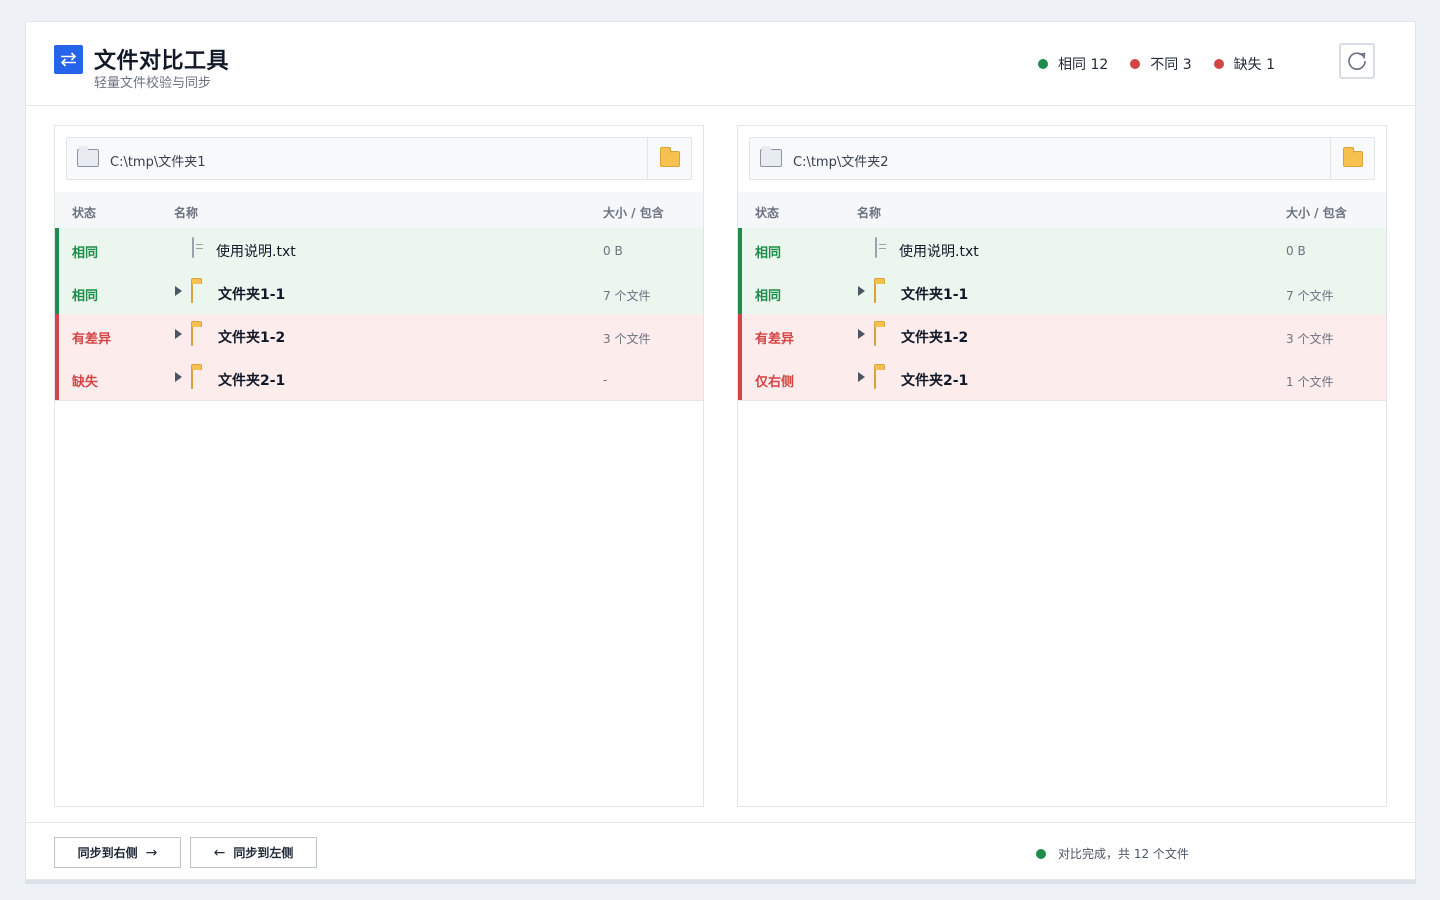 The height and width of the screenshot is (900, 1440). I want to click on stat-different: 不同 3, so click(1161, 64).